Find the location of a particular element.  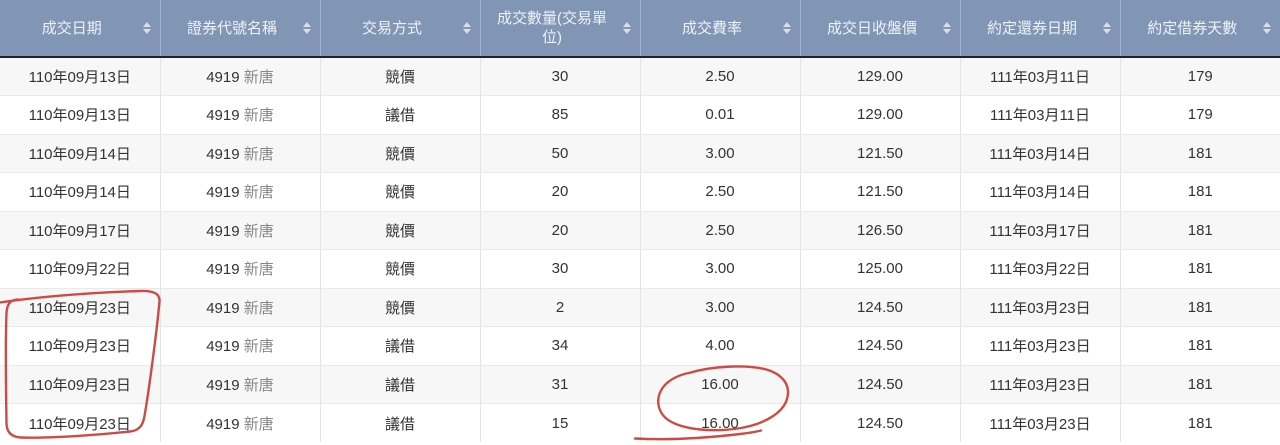

column-header-label: 交易方式 is located at coordinates (391, 28).